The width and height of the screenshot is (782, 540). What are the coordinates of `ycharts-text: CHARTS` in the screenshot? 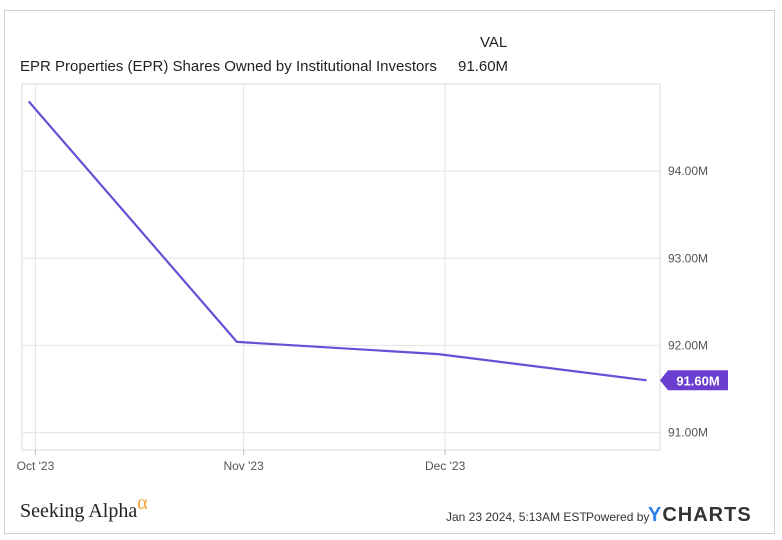 It's located at (707, 515).